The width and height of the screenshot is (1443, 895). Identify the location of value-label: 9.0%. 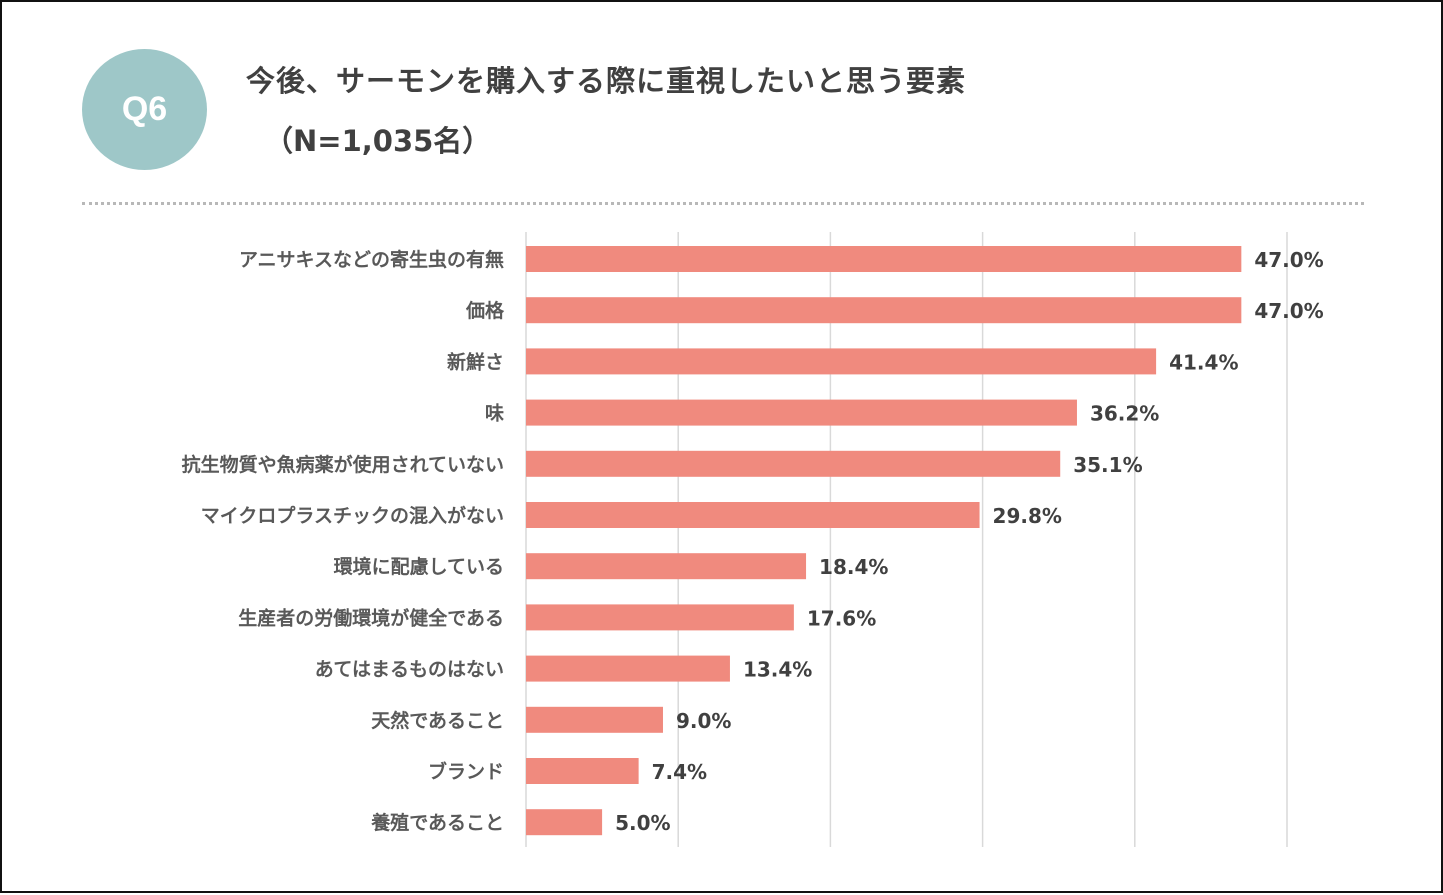
(703, 721).